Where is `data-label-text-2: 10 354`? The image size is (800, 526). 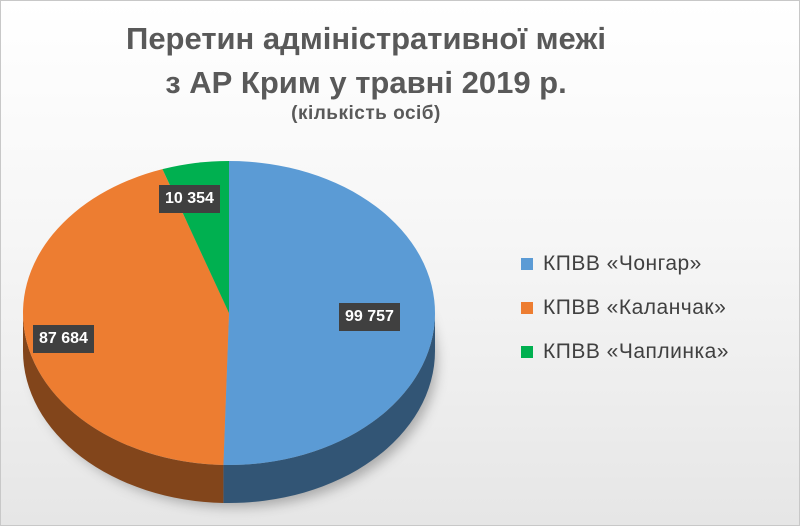
data-label-text-2: 10 354 is located at coordinates (189, 199).